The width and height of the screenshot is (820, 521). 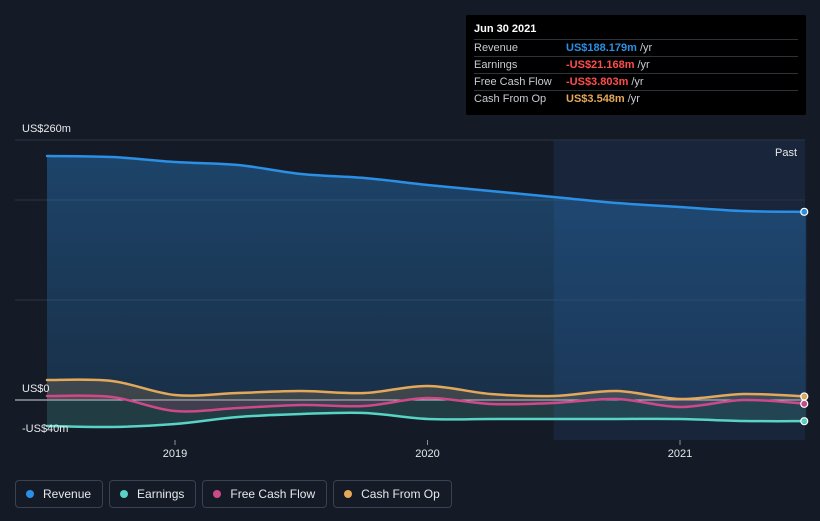 I want to click on tooltip-row-earnings: Earnings -US$21.168m /yr, so click(x=636, y=65).